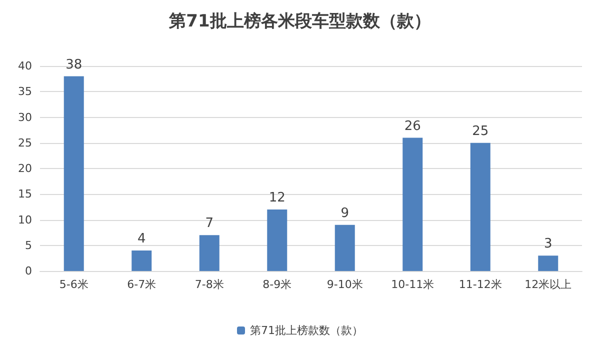  Describe the element at coordinates (25, 168) in the screenshot. I see `y-tick-label: 20` at that location.